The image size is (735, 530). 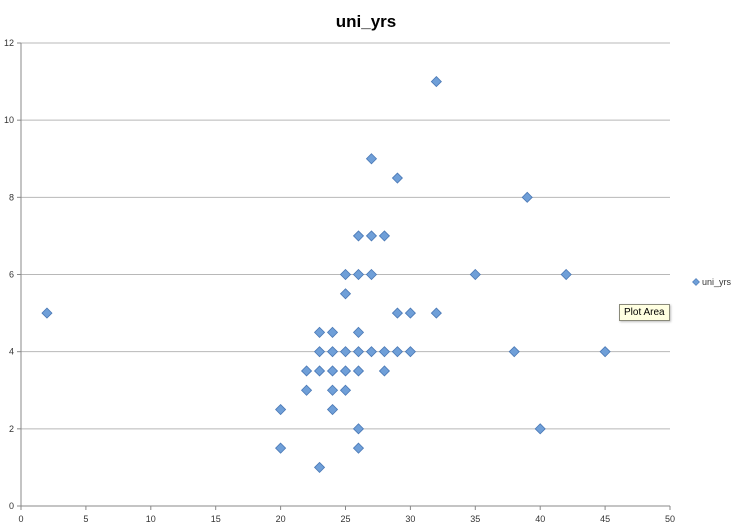 I want to click on y-tick-label-12: 12, so click(x=9, y=43).